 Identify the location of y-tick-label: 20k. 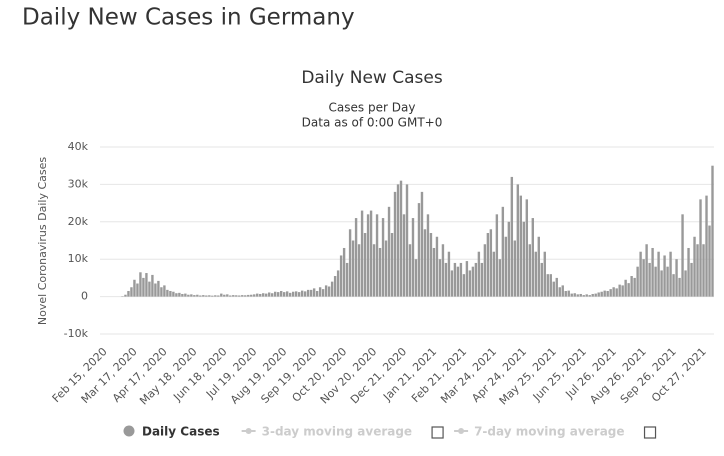
(78, 221).